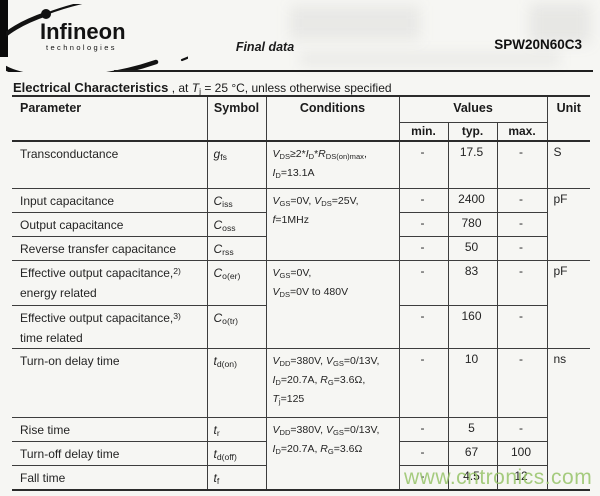 This screenshot has height=496, width=600. I want to click on symbol-cell: Co(er), so click(236, 283).